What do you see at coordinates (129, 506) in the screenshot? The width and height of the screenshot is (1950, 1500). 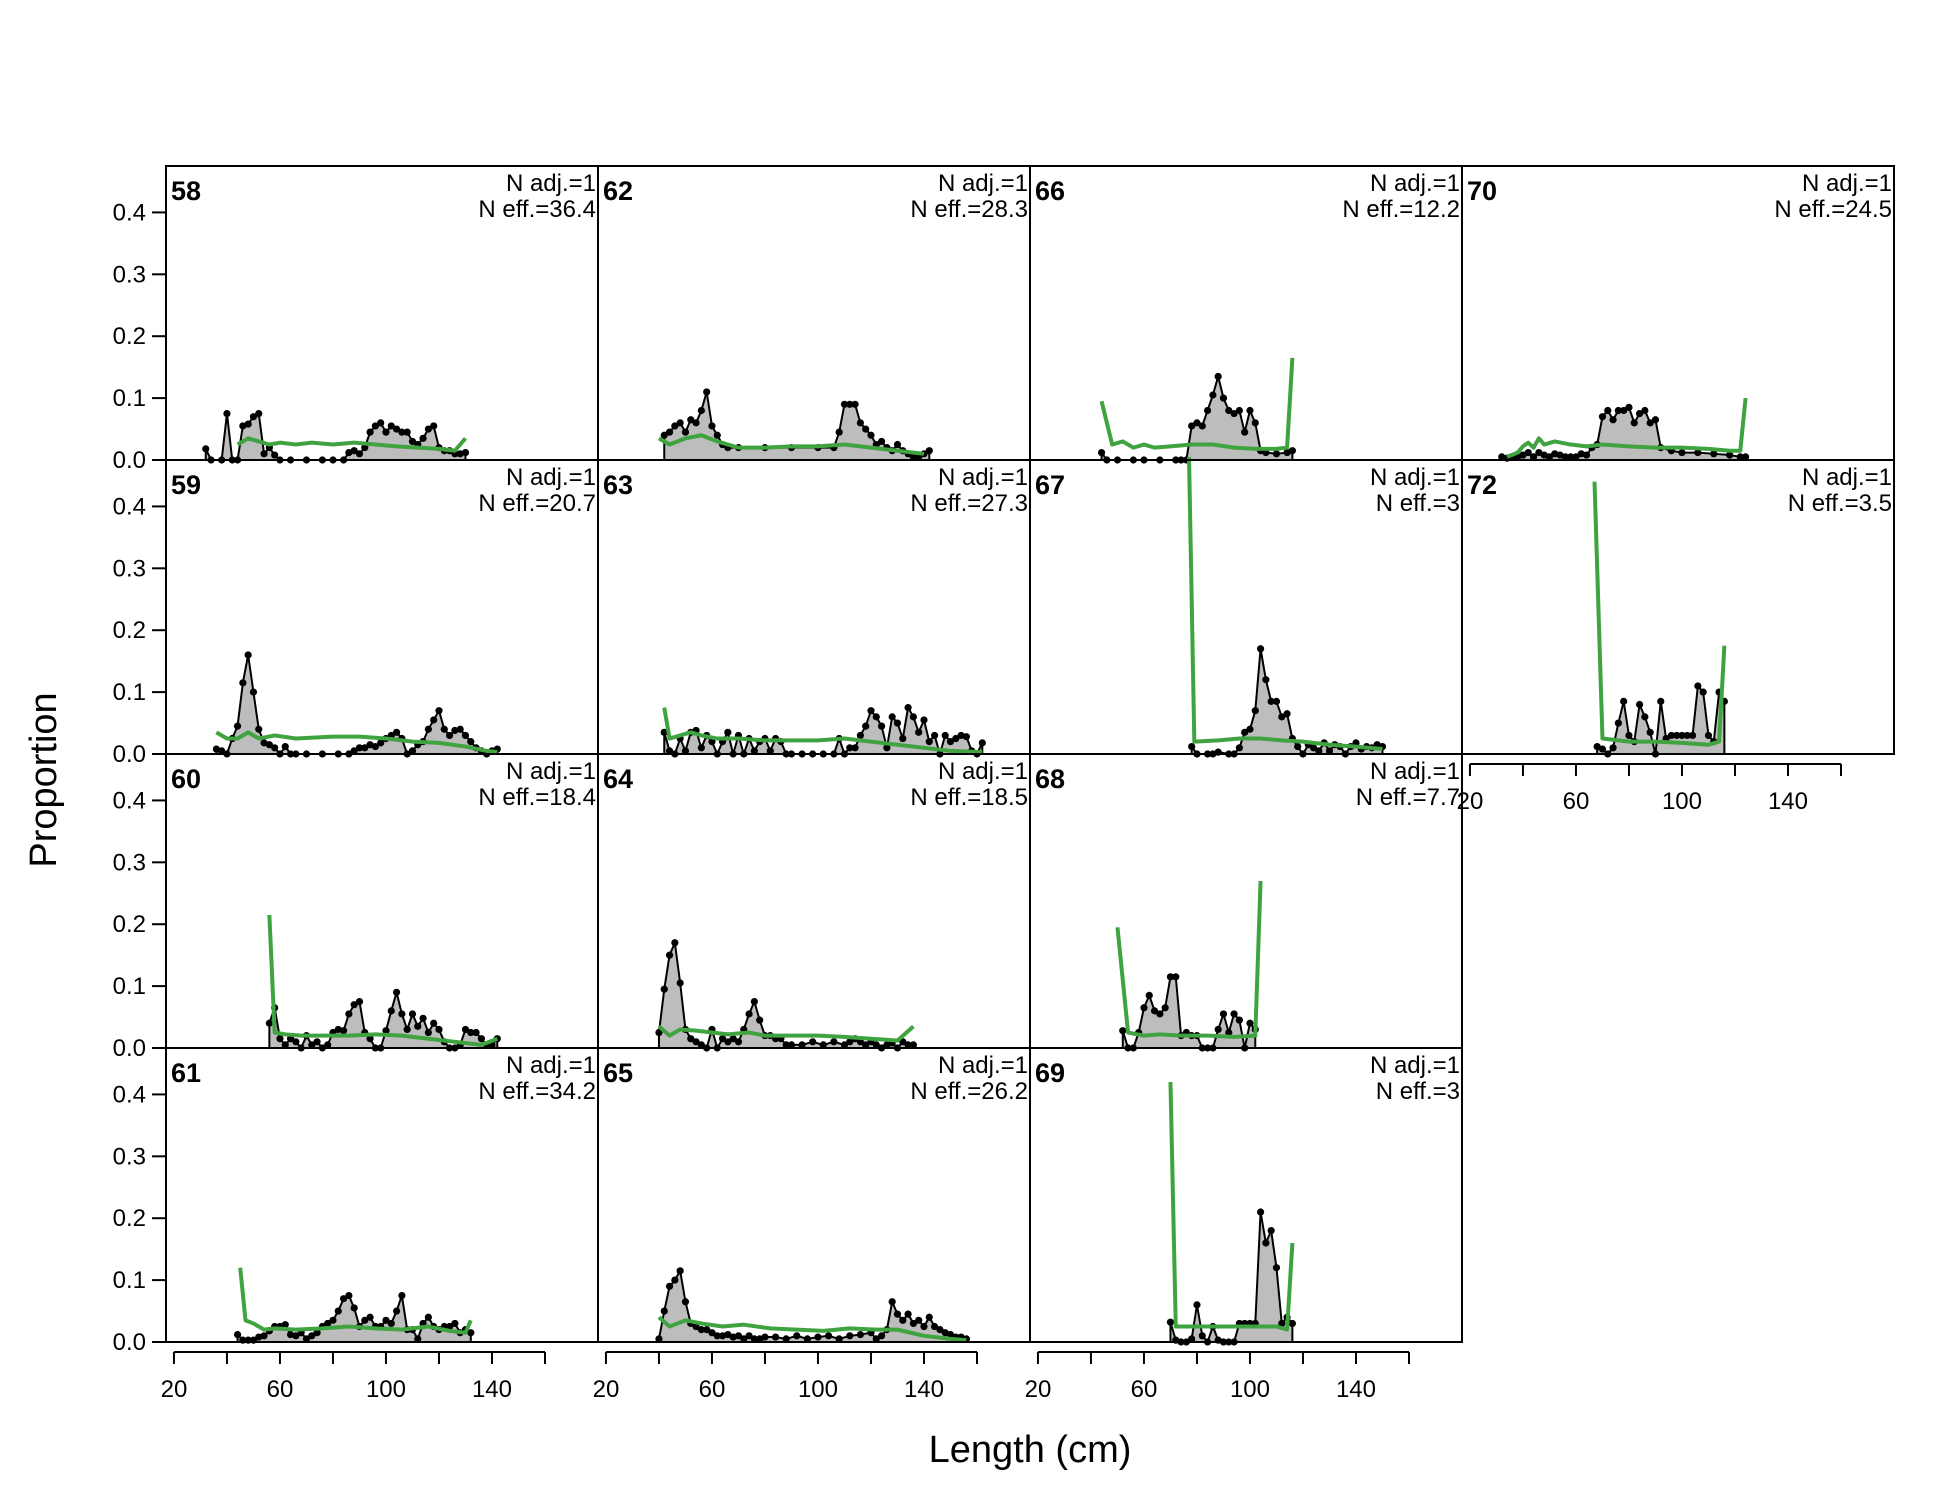 I see `y-tick-label: 0.4` at bounding box center [129, 506].